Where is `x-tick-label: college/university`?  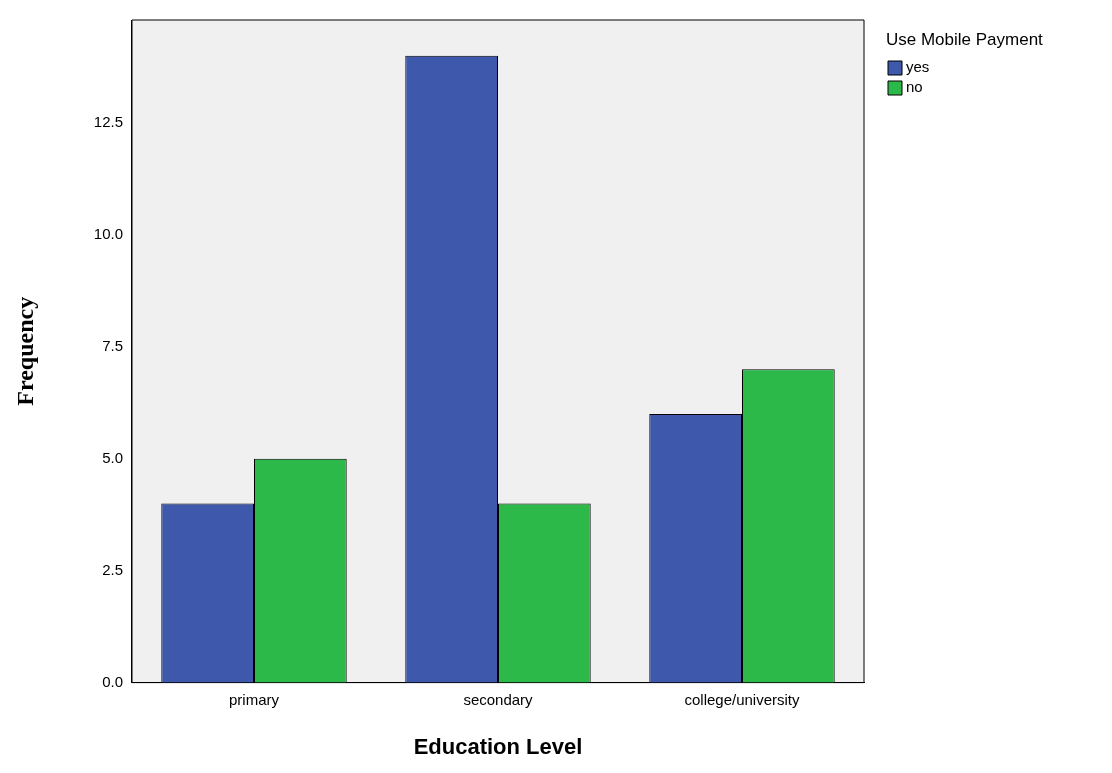 x-tick-label: college/university is located at coordinates (742, 699).